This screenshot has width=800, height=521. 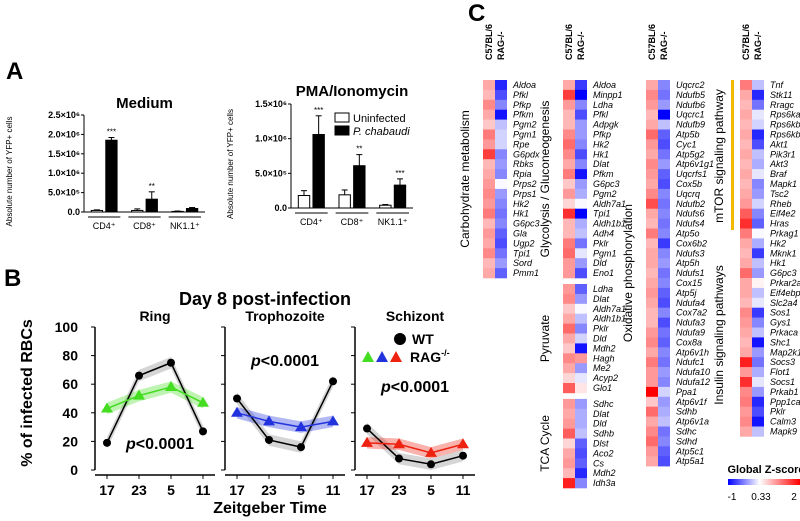 What do you see at coordinates (785, 115) in the screenshot?
I see `gene-label: Rps6ka3` at bounding box center [785, 115].